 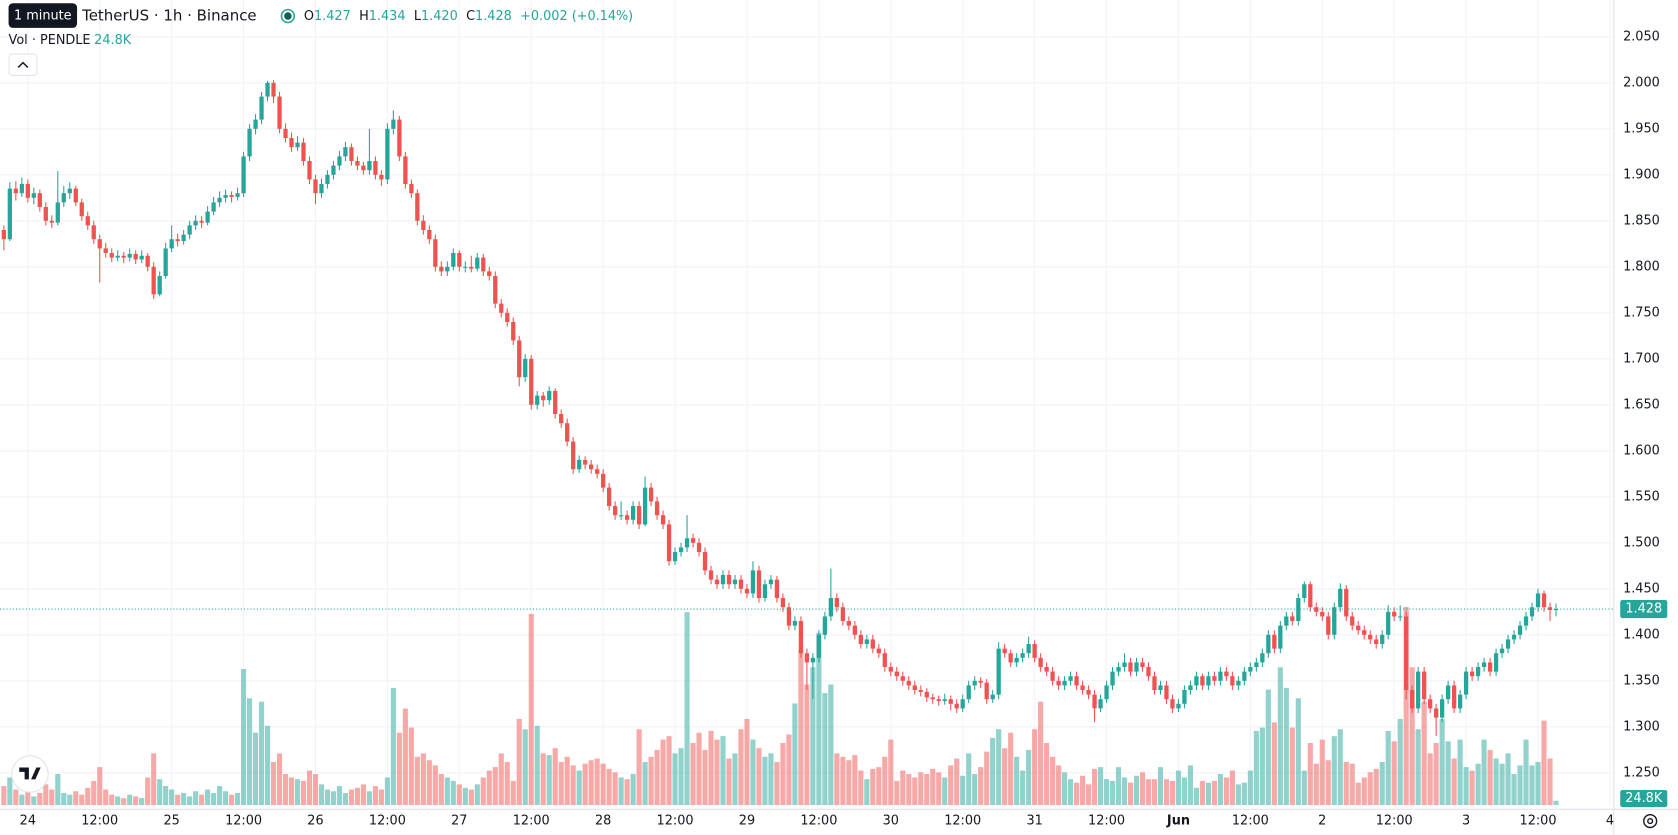 What do you see at coordinates (1644, 609) in the screenshot?
I see `last-price-badge` at bounding box center [1644, 609].